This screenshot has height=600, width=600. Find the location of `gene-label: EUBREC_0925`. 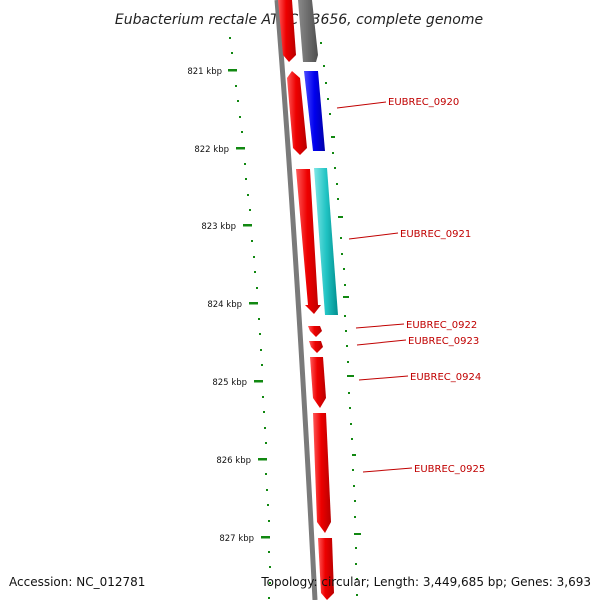

gene-label: EUBREC_0925 is located at coordinates (449, 469).